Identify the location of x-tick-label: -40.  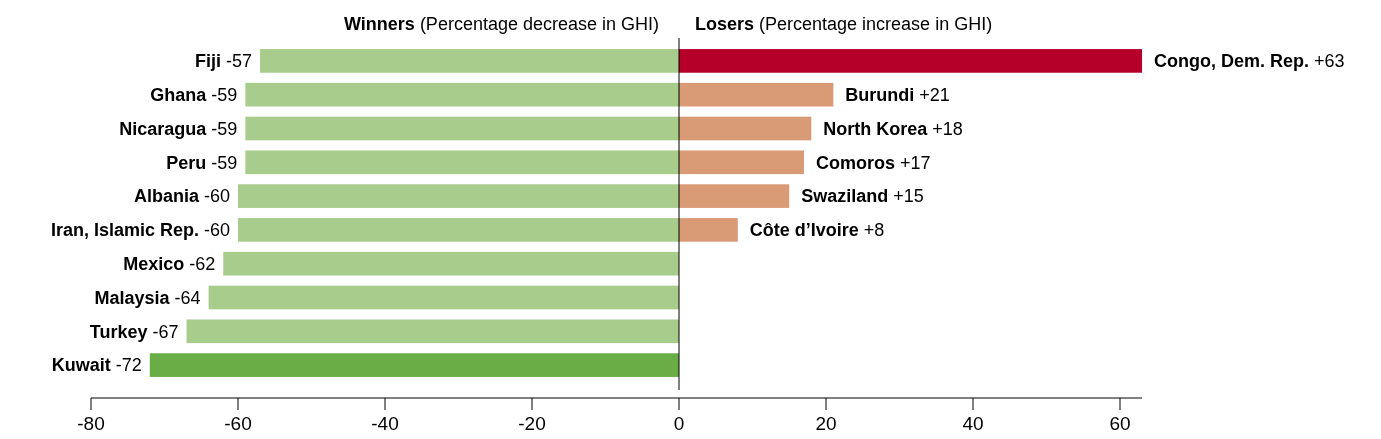
(385, 423).